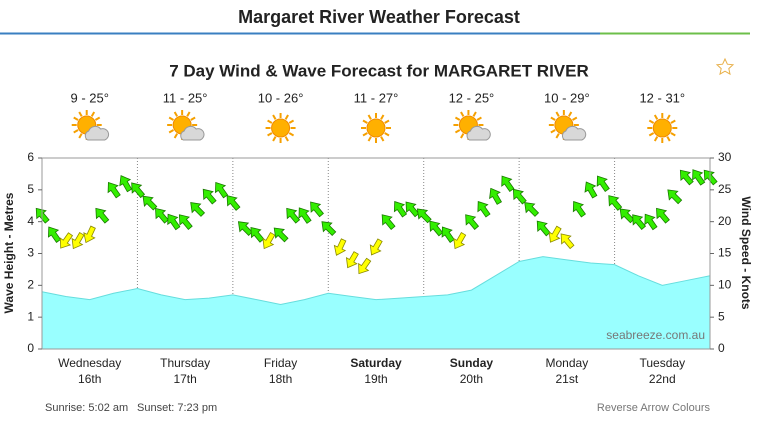 The width and height of the screenshot is (758, 422). What do you see at coordinates (30, 189) in the screenshot?
I see `y-tick-label: 5` at bounding box center [30, 189].